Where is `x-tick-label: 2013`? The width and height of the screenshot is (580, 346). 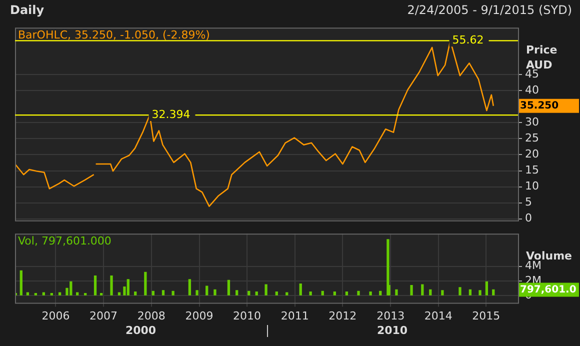 x-tick-label: 2013 is located at coordinates (390, 315).